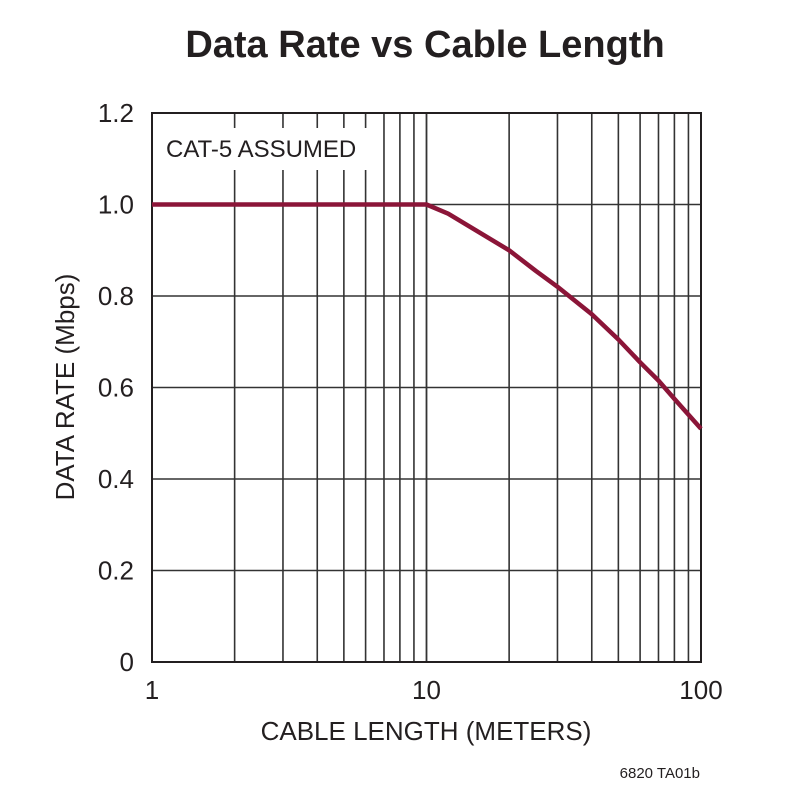 Image resolution: width=788 pixels, height=798 pixels. What do you see at coordinates (426, 731) in the screenshot?
I see `x-axis-label: CABLE LENGTH (METERS)` at bounding box center [426, 731].